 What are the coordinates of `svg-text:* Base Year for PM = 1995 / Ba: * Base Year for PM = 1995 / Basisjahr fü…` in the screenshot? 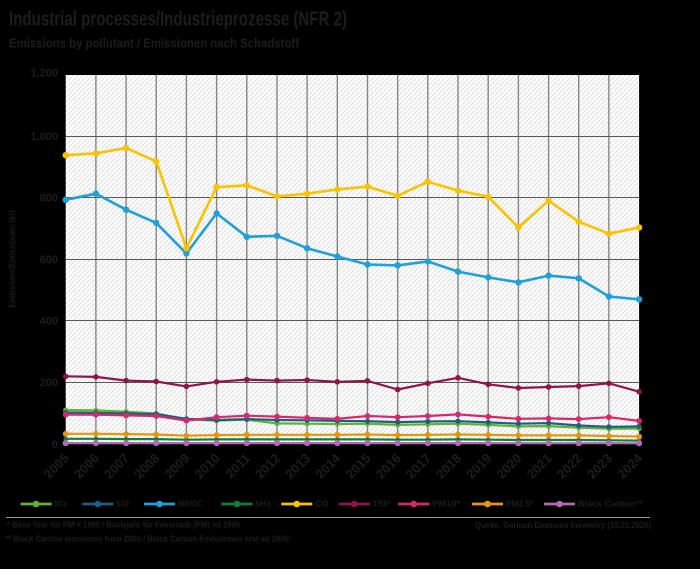 It's located at (124, 525).